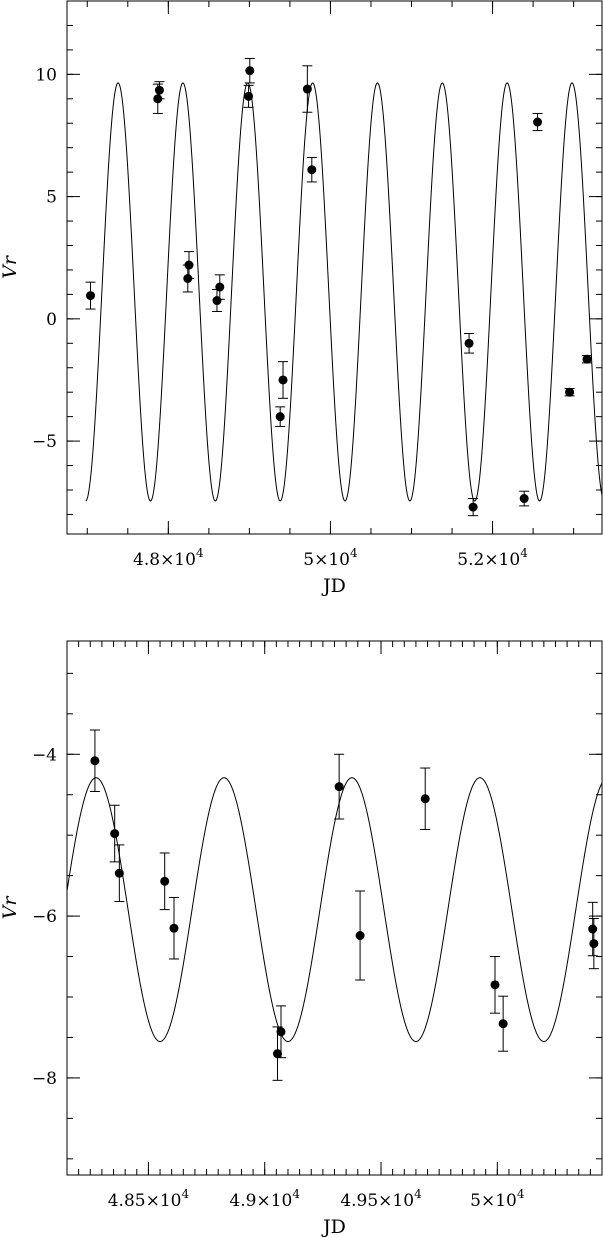 This screenshot has width=603, height=1238. What do you see at coordinates (51, 198) in the screenshot?
I see `y-tick-label: 5` at bounding box center [51, 198].